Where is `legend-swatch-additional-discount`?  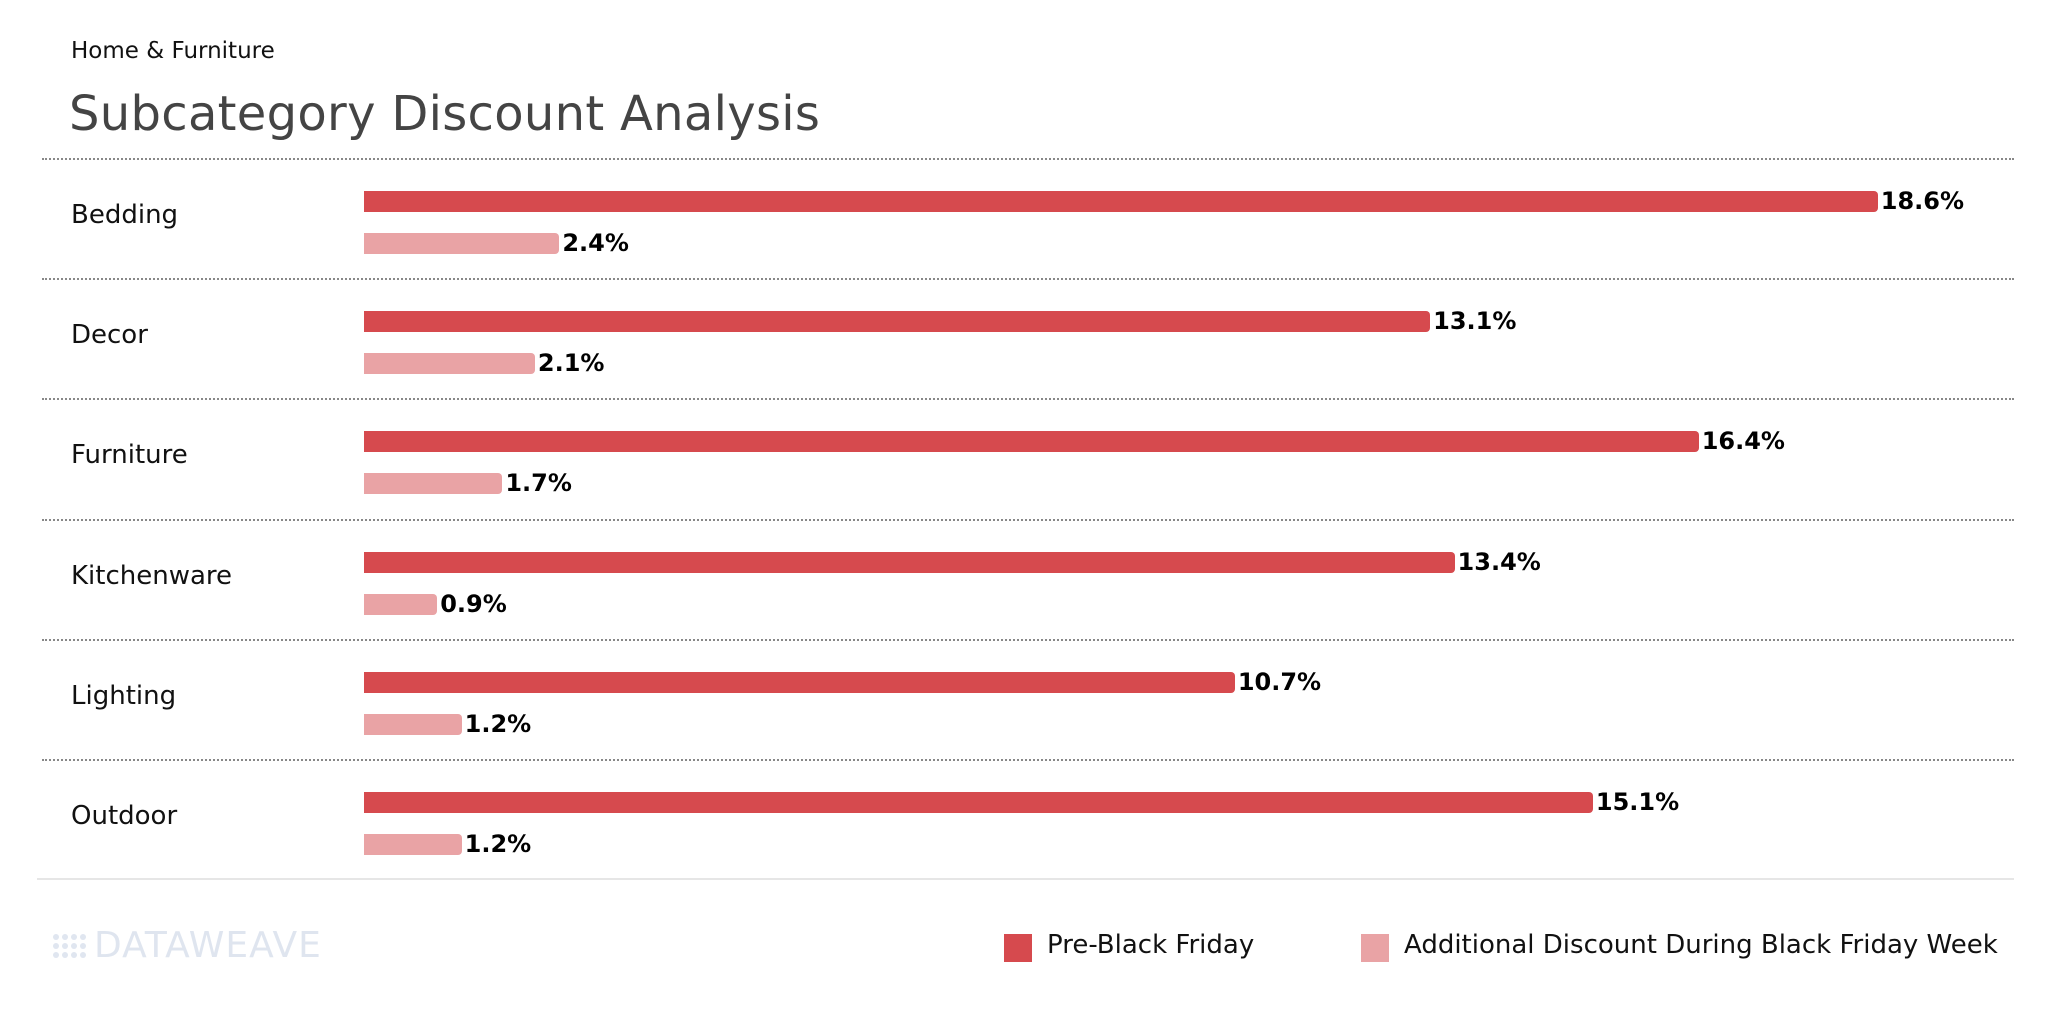 legend-swatch-additional-discount is located at coordinates (1375, 948).